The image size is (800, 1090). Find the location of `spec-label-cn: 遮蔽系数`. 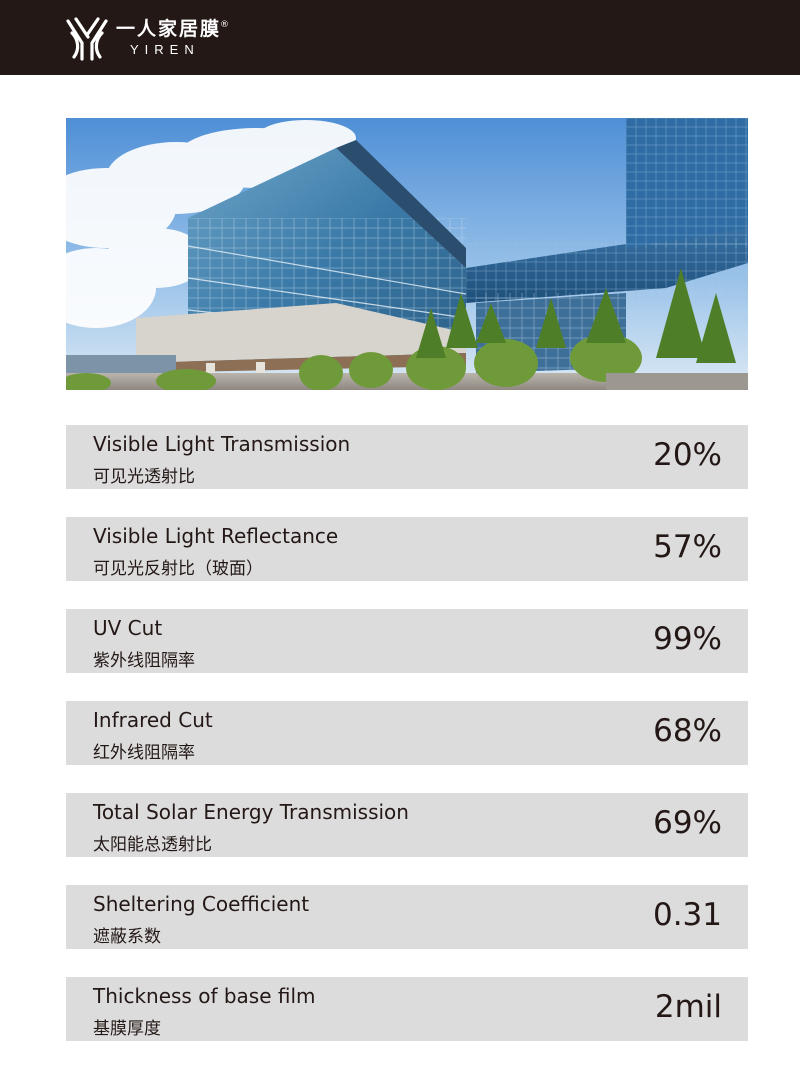

spec-label-cn: 遮蔽系数 is located at coordinates (127, 937).